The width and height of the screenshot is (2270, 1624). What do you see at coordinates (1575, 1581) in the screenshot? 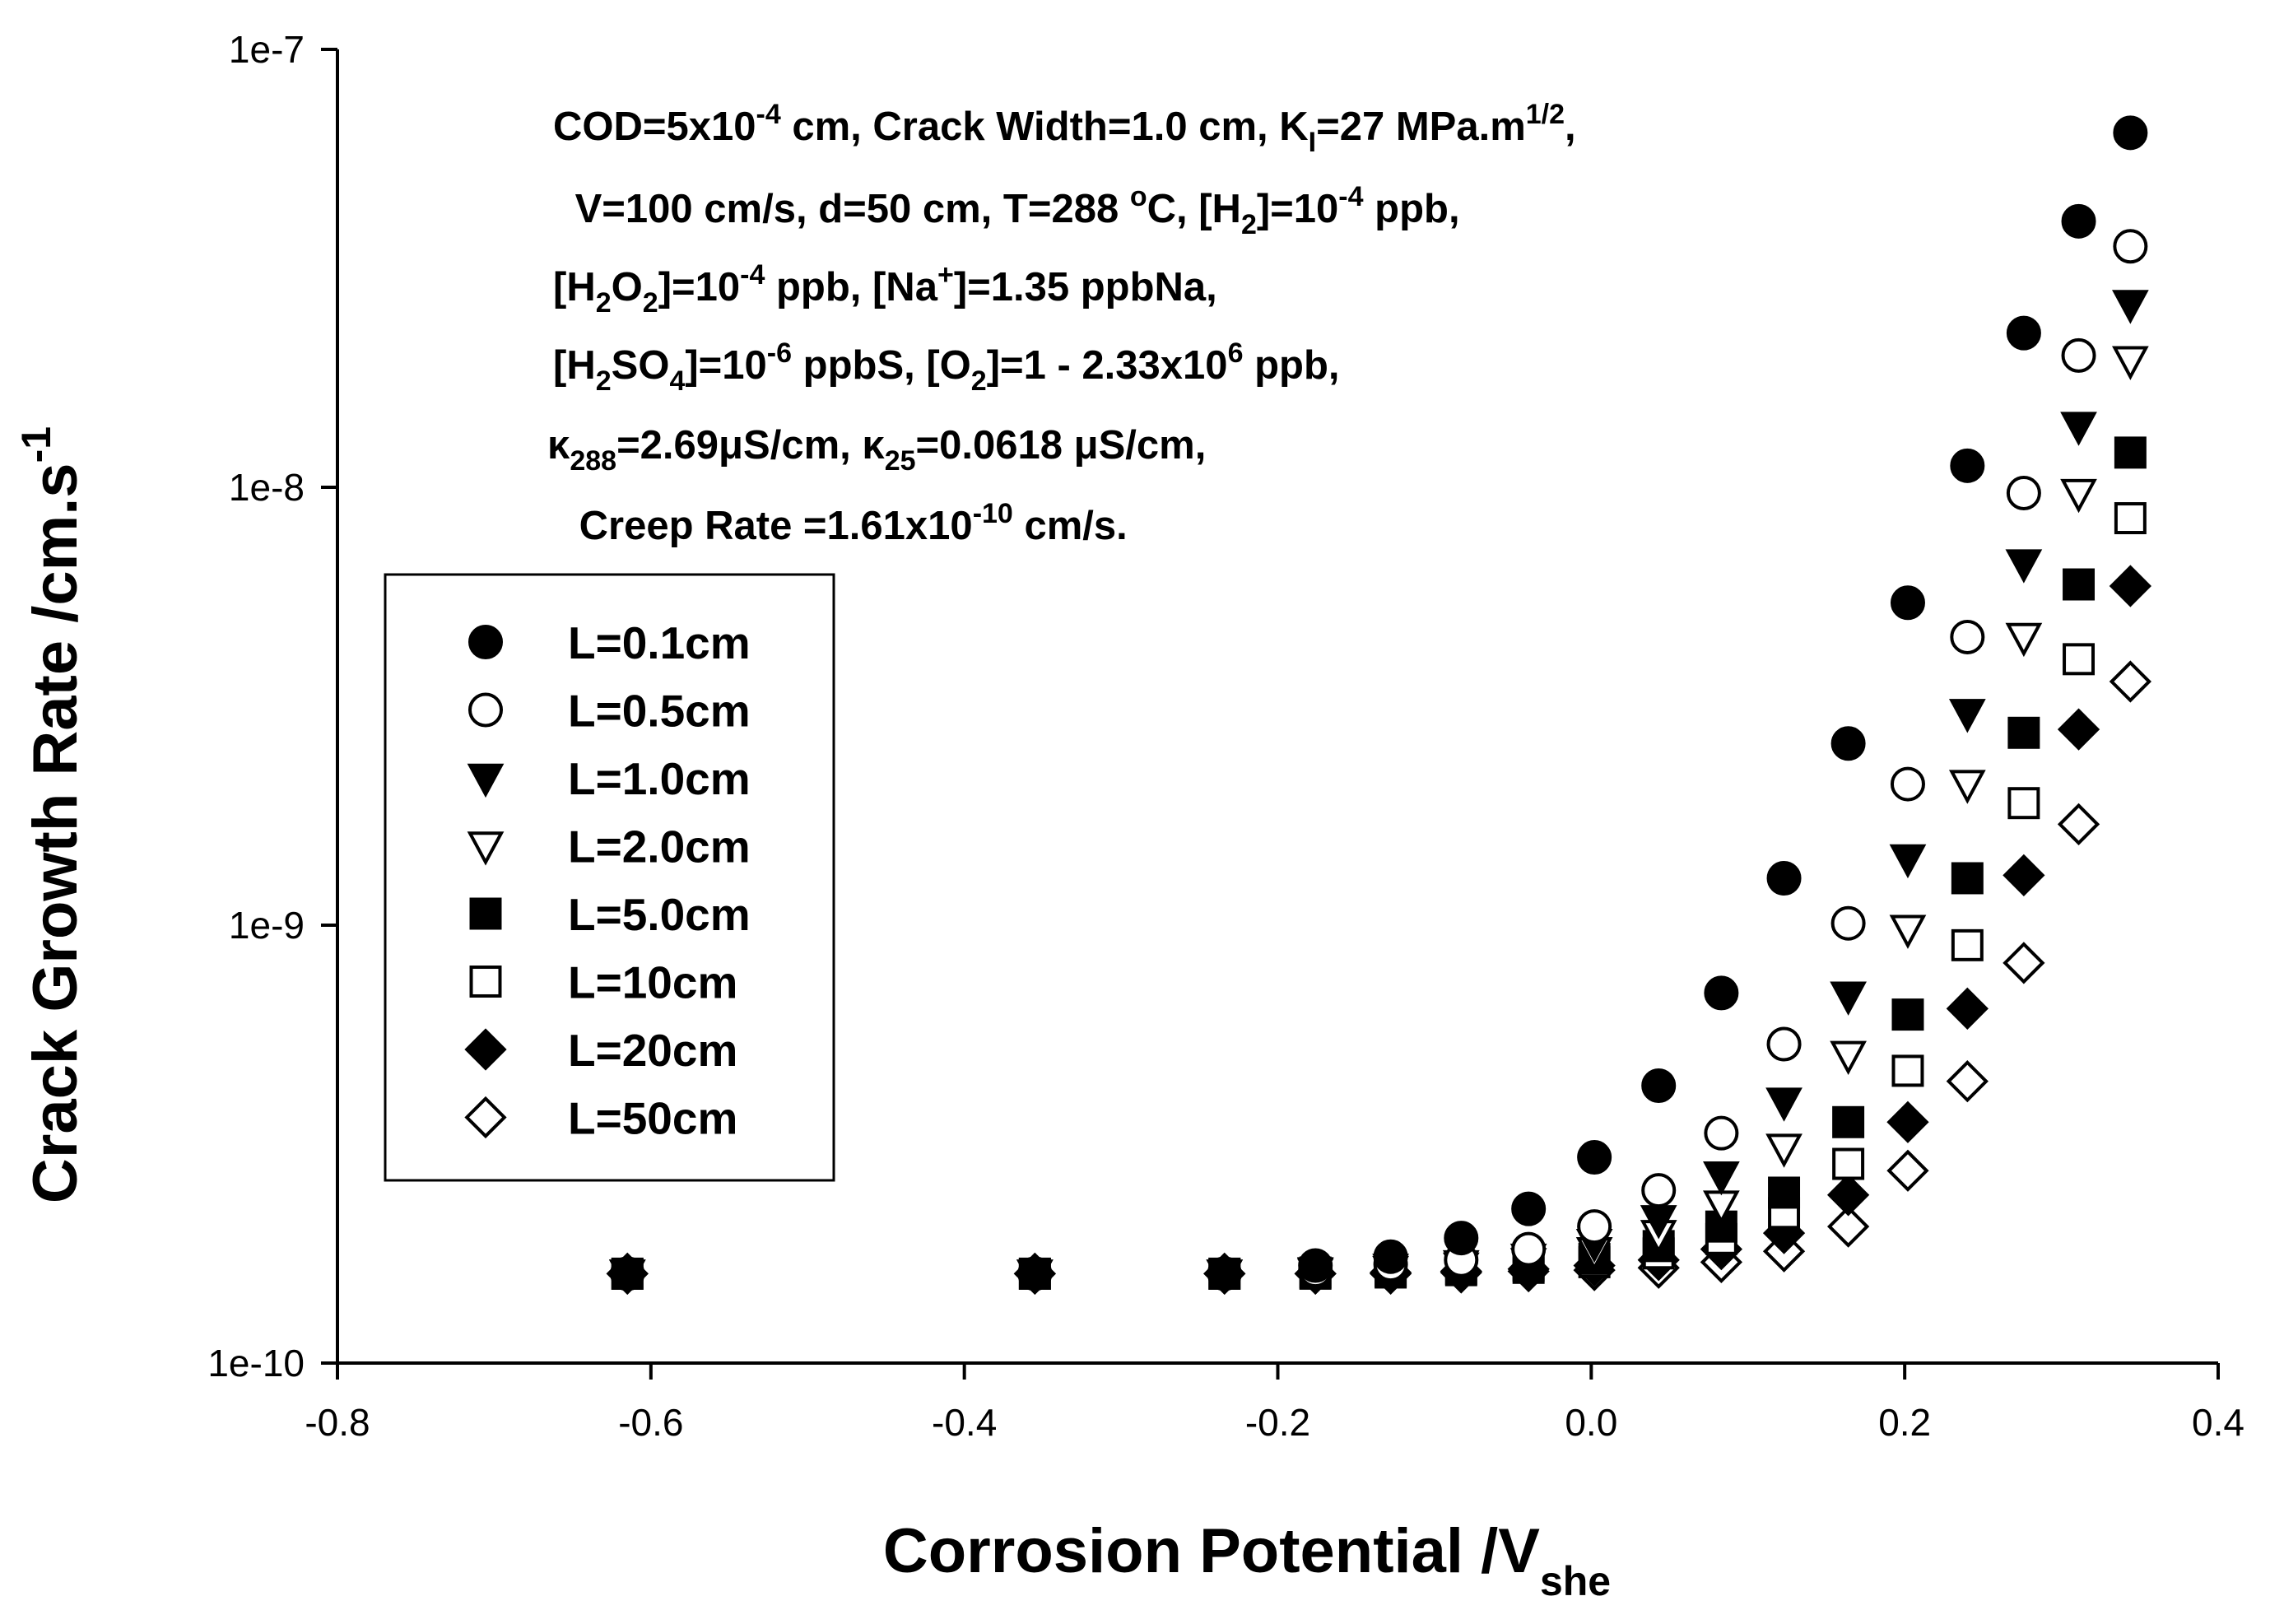
I see `x-axis-title-sub: she` at bounding box center [1575, 1581].